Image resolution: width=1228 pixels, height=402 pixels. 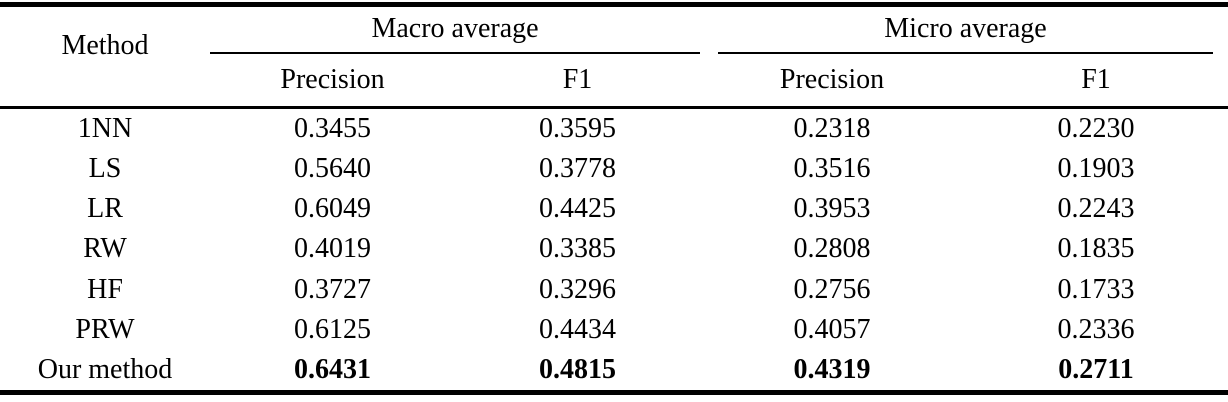 What do you see at coordinates (105, 80) in the screenshot?
I see `sub-header-spacer` at bounding box center [105, 80].